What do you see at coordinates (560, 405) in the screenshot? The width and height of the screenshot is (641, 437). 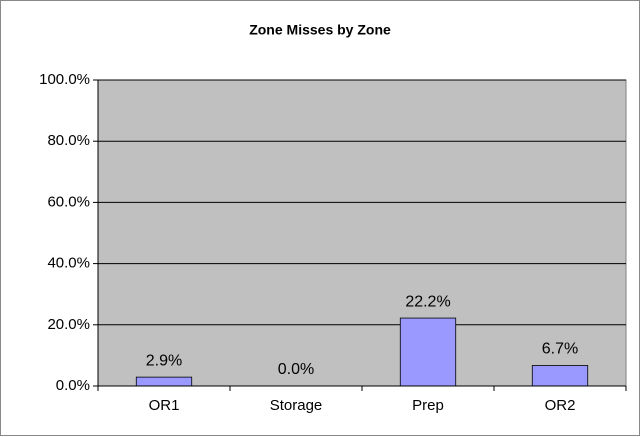 I see `x-tick-label: OR2` at bounding box center [560, 405].